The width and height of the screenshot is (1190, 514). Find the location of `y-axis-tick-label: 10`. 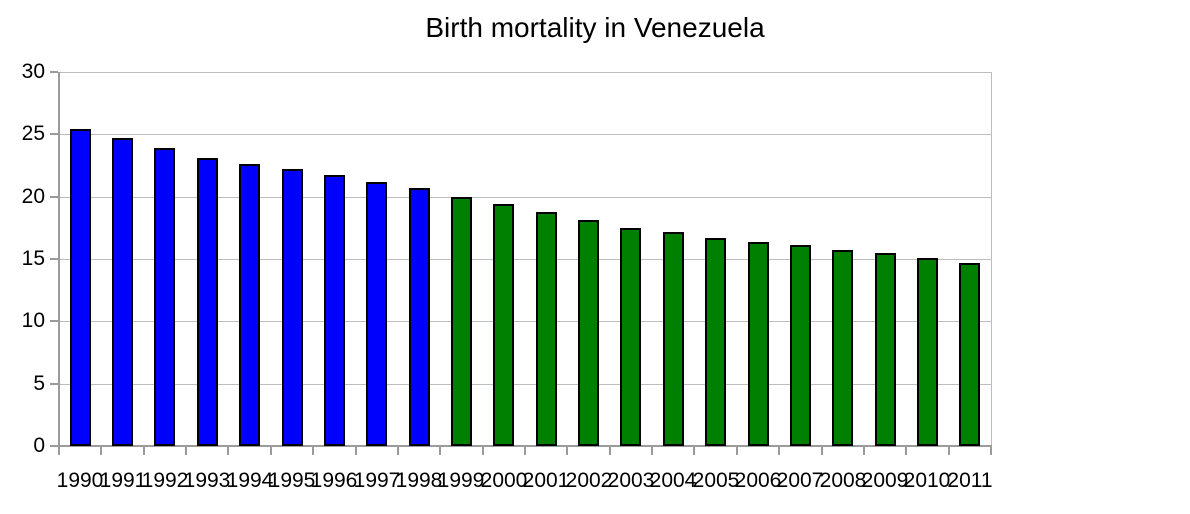

y-axis-tick-label: 10 is located at coordinates (33, 320).